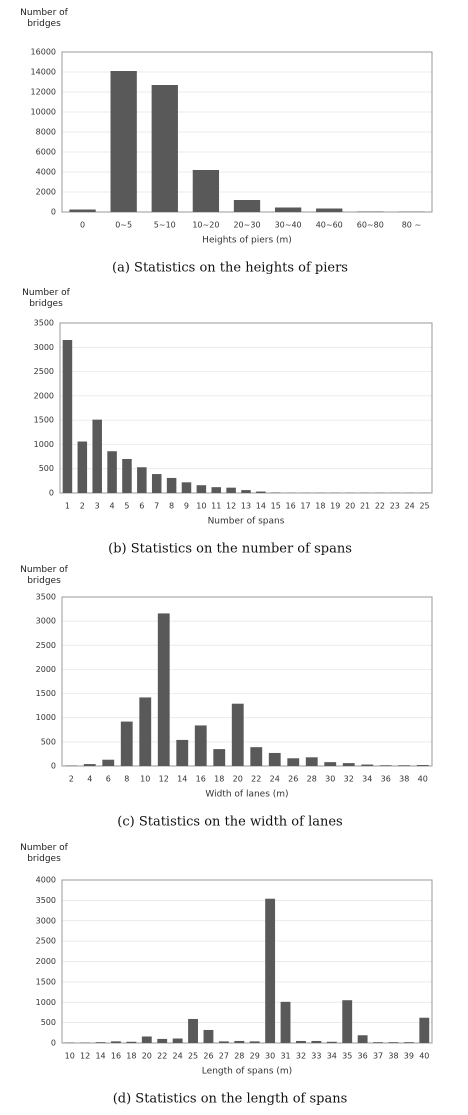 The width and height of the screenshot is (468, 1115). What do you see at coordinates (46, 172) in the screenshot?
I see `y-tick-label: 4000` at bounding box center [46, 172].